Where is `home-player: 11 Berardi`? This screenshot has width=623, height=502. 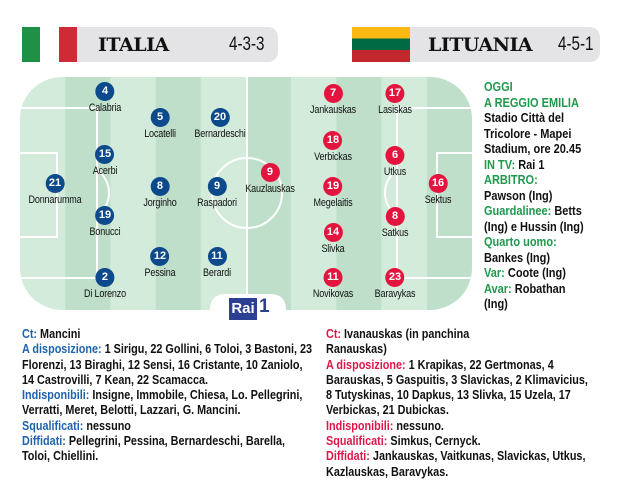
home-player: 11 Berardi is located at coordinates (217, 263).